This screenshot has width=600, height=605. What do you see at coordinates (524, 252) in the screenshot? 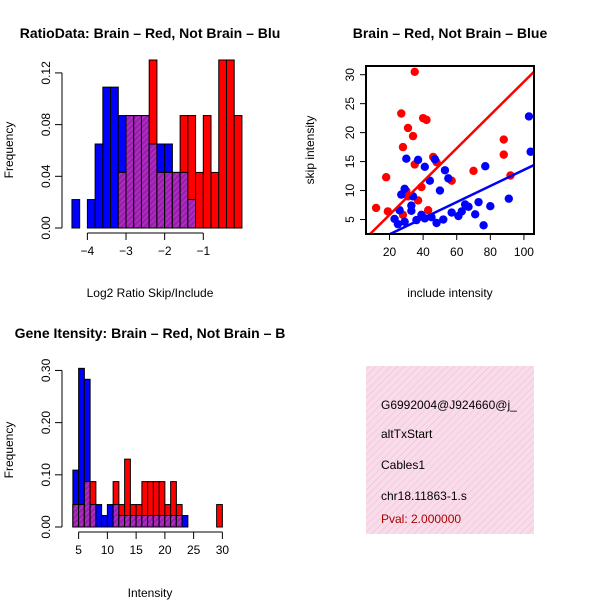
I see `scatter-x-tick-label: 100` at bounding box center [524, 252].